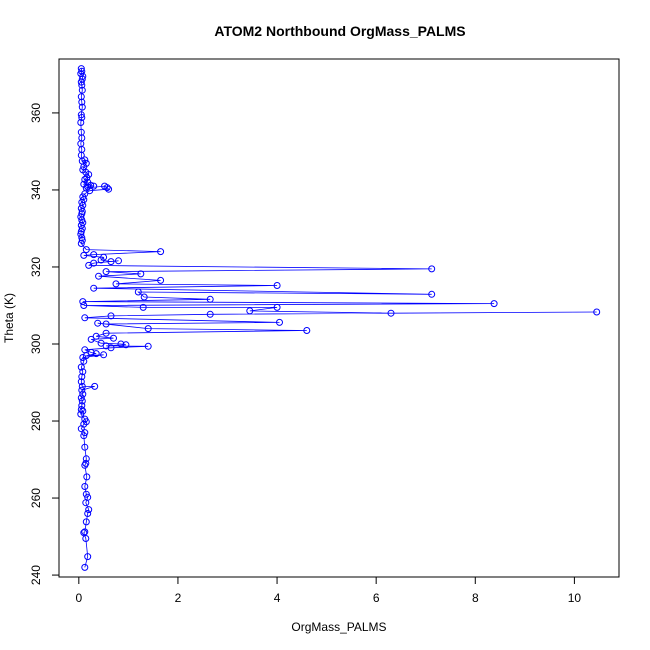 Image resolution: width=650 pixels, height=650 pixels. What do you see at coordinates (339, 31) in the screenshot?
I see `chart-title: ATOM2 Northbound OrgMass_PALMS` at bounding box center [339, 31].